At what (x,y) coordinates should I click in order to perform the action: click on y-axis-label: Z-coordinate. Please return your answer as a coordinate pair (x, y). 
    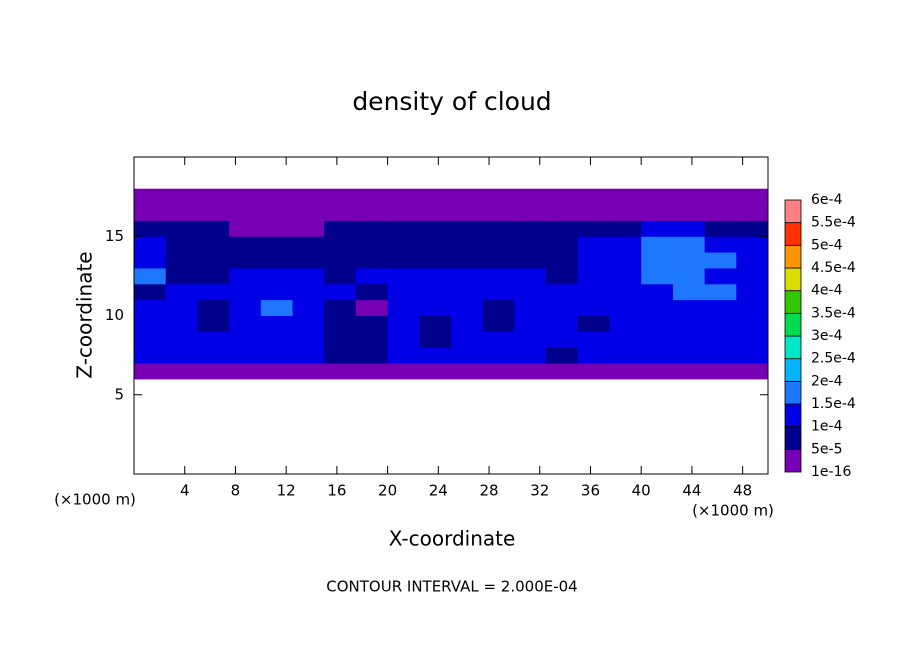
    Looking at the image, I should click on (85, 314).